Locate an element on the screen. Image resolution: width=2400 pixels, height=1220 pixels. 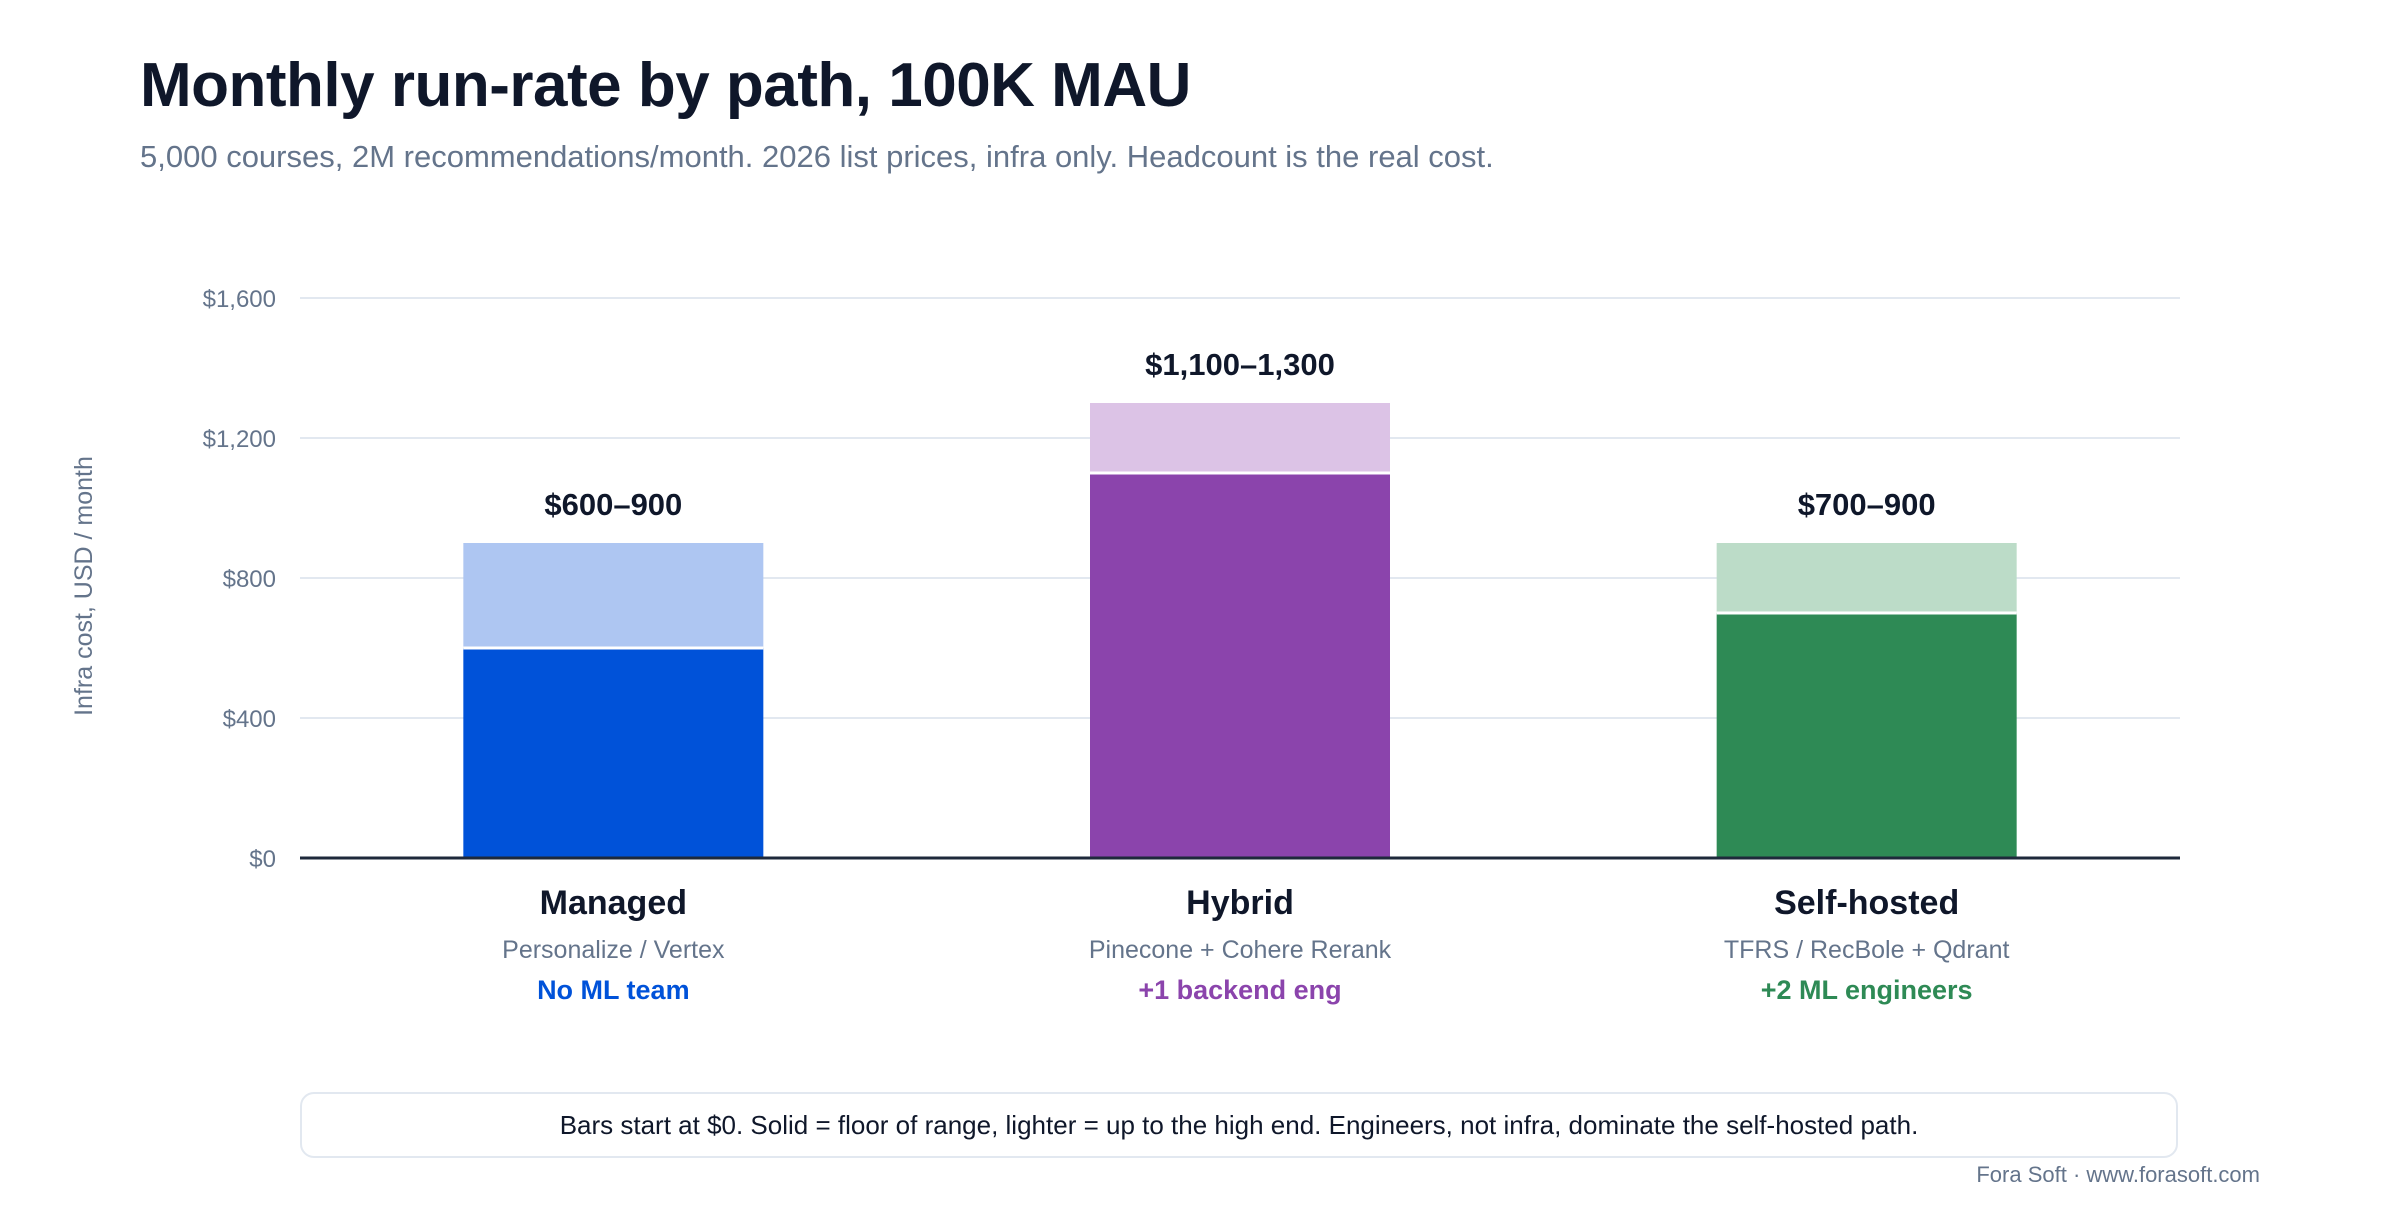
team-label: +2 ML engineers is located at coordinates (1867, 990).